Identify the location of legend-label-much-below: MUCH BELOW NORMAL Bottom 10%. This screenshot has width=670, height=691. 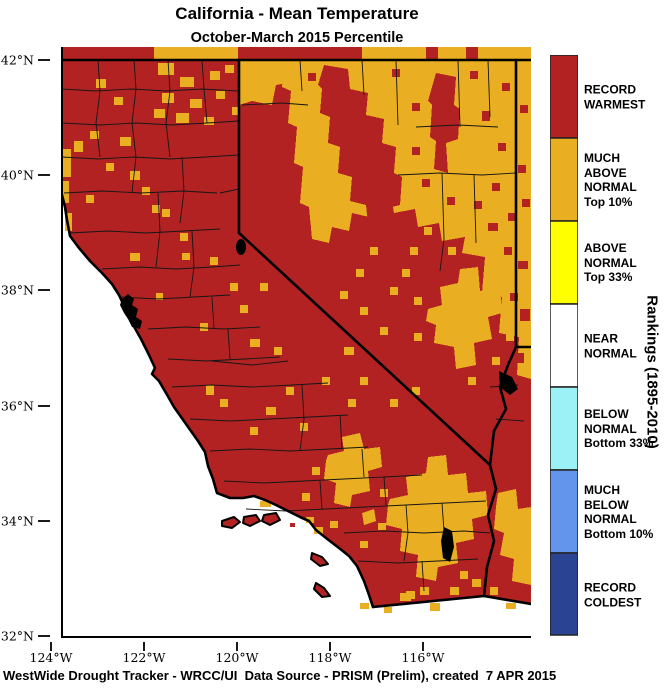
(619, 511).